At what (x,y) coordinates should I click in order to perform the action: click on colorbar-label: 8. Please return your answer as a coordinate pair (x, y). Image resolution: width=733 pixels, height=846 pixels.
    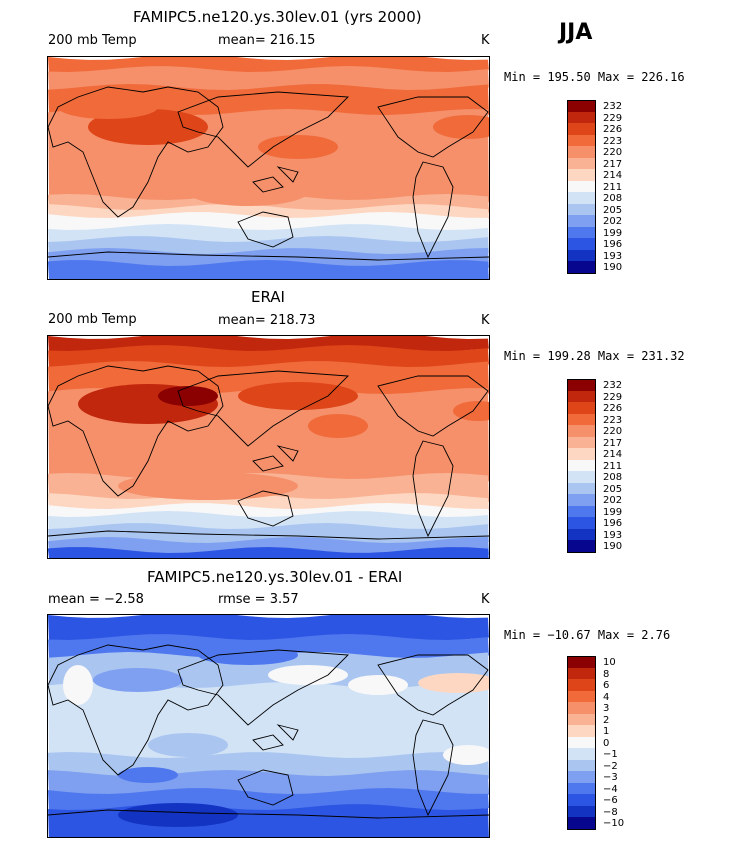
    Looking at the image, I should click on (606, 674).